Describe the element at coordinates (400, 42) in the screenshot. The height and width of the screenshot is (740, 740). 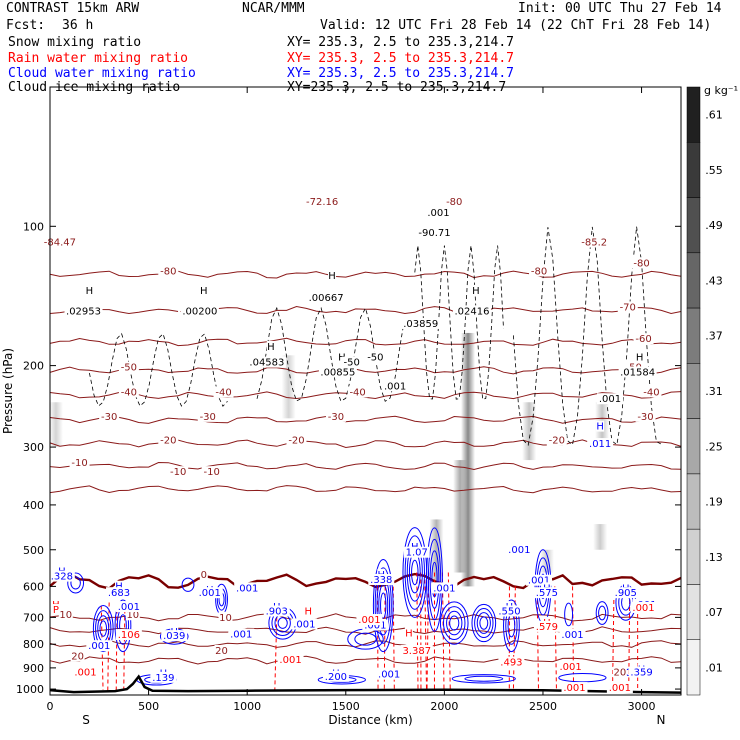
I see `legend-xy-snow: XY= 235.3, 2.5 to 235.3,214.7` at that location.